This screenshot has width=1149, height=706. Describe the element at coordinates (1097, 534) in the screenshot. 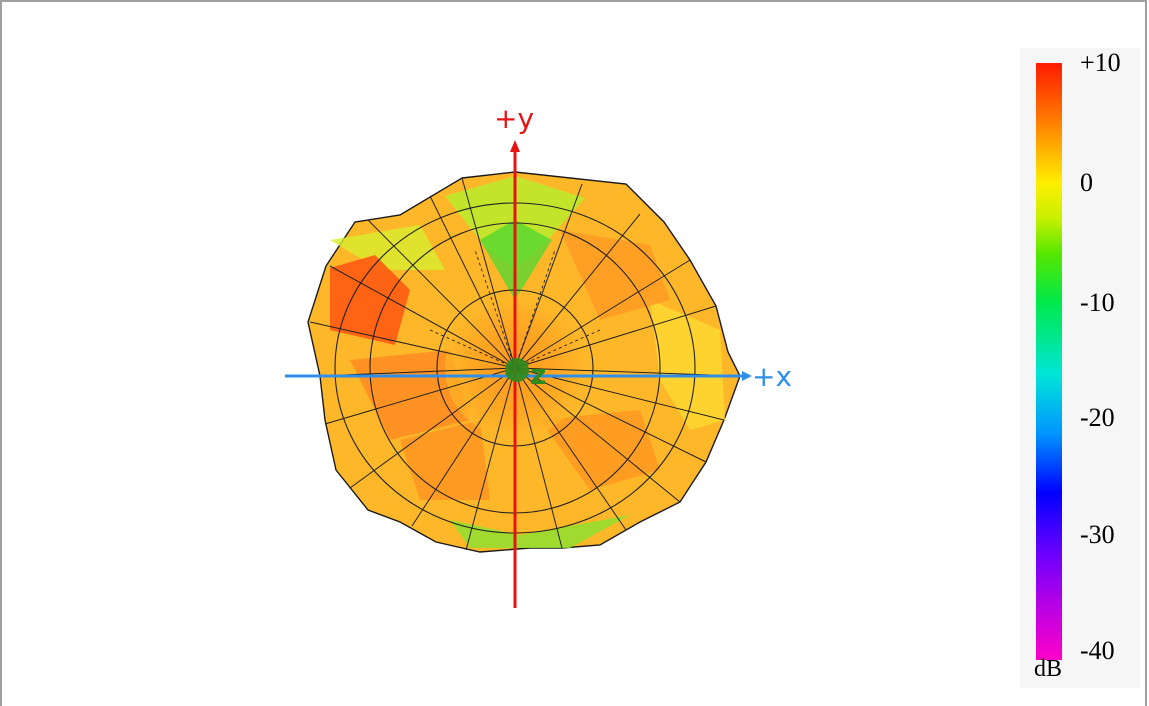

I see `colorbar-tick: -30` at that location.